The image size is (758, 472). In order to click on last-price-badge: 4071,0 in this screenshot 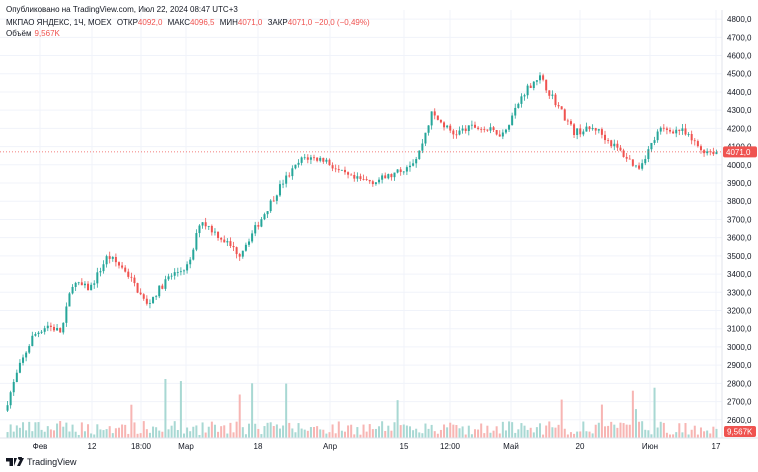, I will do `click(740, 152)`.